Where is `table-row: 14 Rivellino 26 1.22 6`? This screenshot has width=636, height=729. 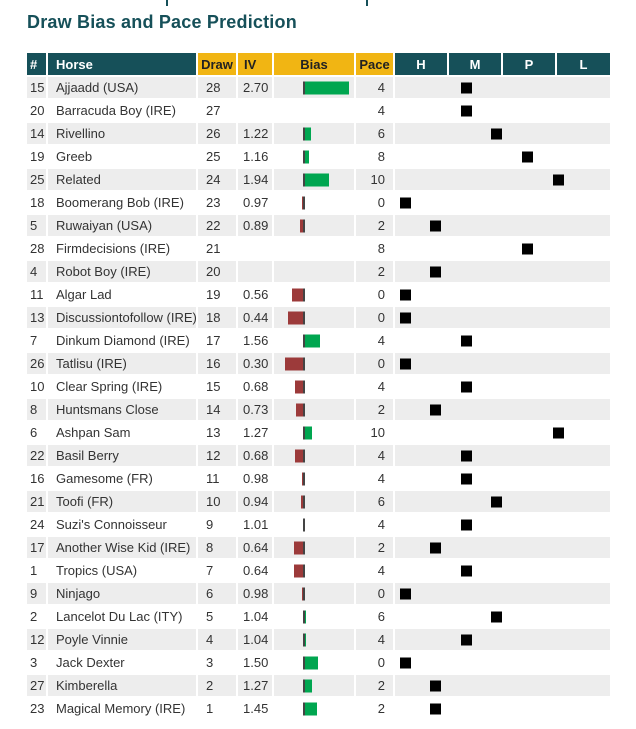
table-row: 14 Rivellino 26 1.22 6 is located at coordinates (318, 133).